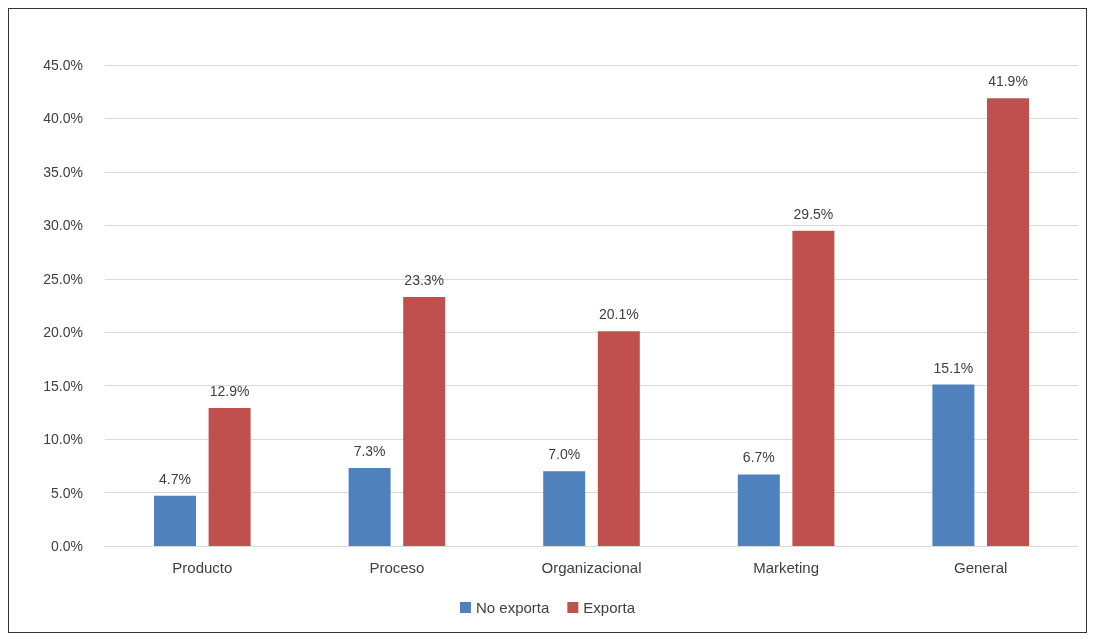 The width and height of the screenshot is (1093, 639). I want to click on data-label: 7.3%, so click(369, 450).